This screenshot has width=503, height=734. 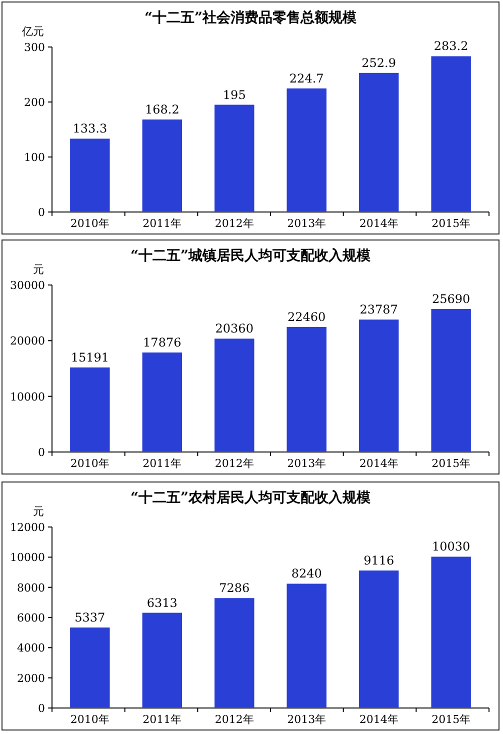 What do you see at coordinates (251, 256) in the screenshot?
I see `chart-title: “十二五”城镇居民人均可支配收入规模` at bounding box center [251, 256].